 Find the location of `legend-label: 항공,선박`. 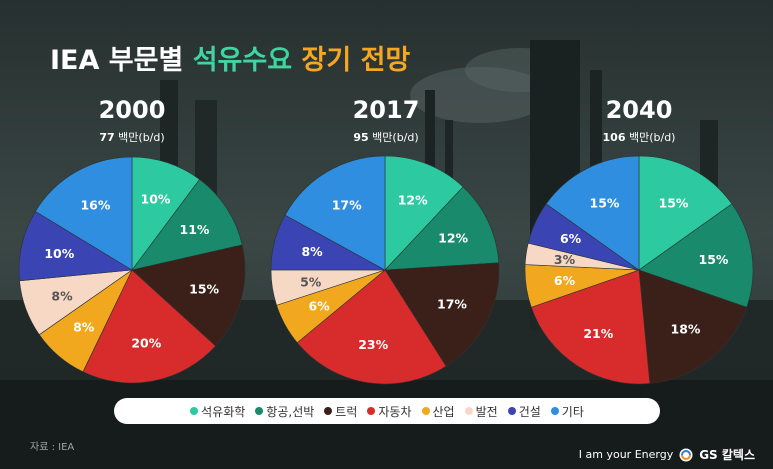

legend-label: 항공,선박 is located at coordinates (290, 411).